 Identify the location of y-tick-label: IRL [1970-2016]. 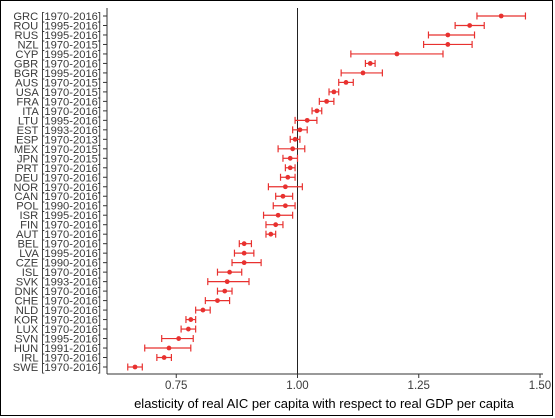
(61, 359).